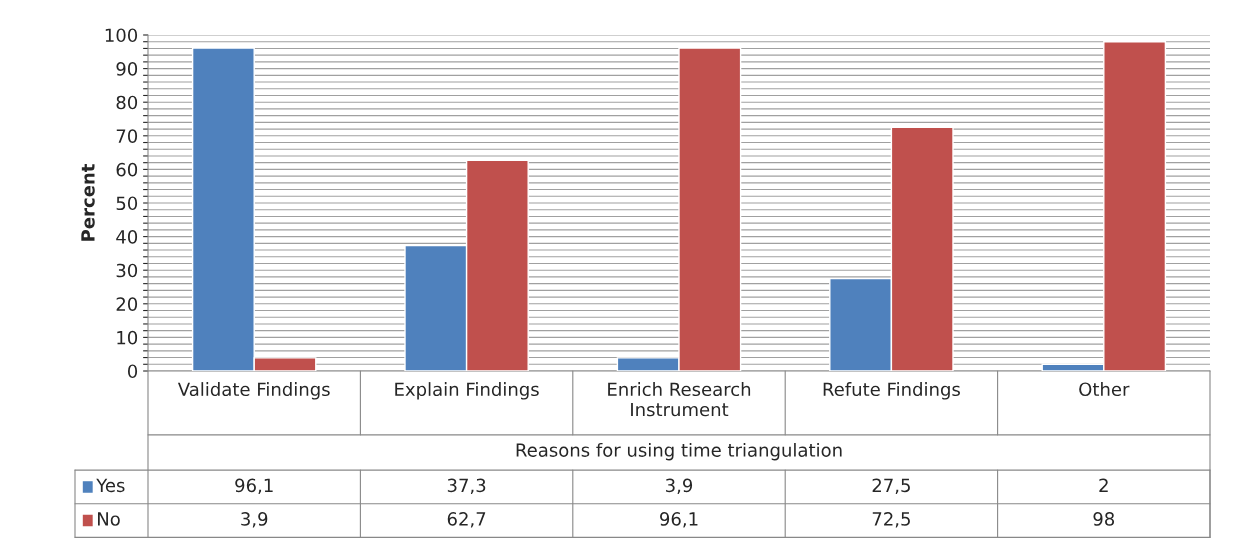 This screenshot has width=1239, height=547. What do you see at coordinates (891, 391) in the screenshot?
I see `x-tick-label: Refute Findings` at bounding box center [891, 391].